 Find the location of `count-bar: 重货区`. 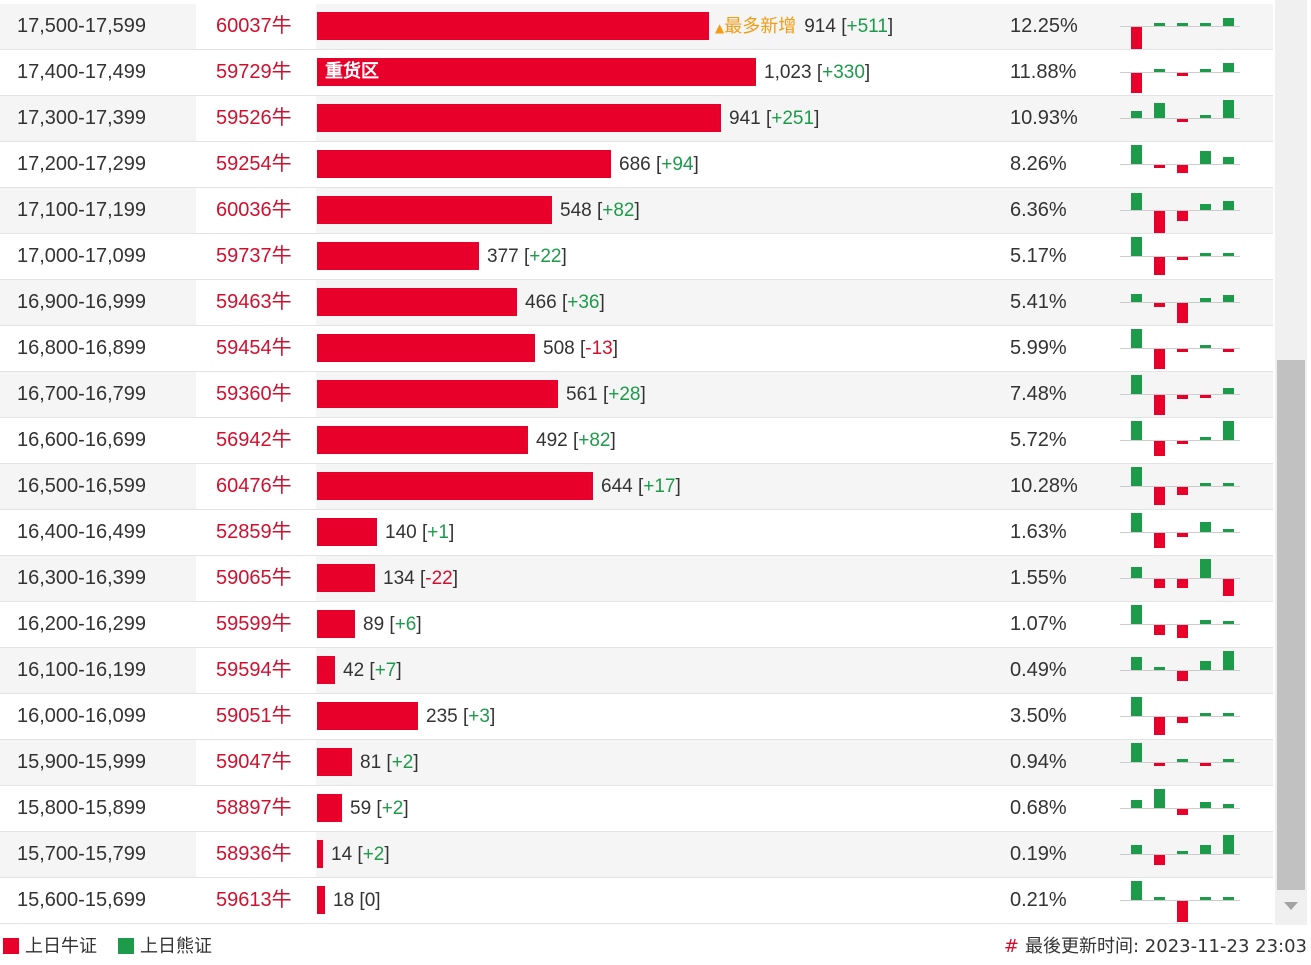

count-bar: 重货区 is located at coordinates (536, 72).